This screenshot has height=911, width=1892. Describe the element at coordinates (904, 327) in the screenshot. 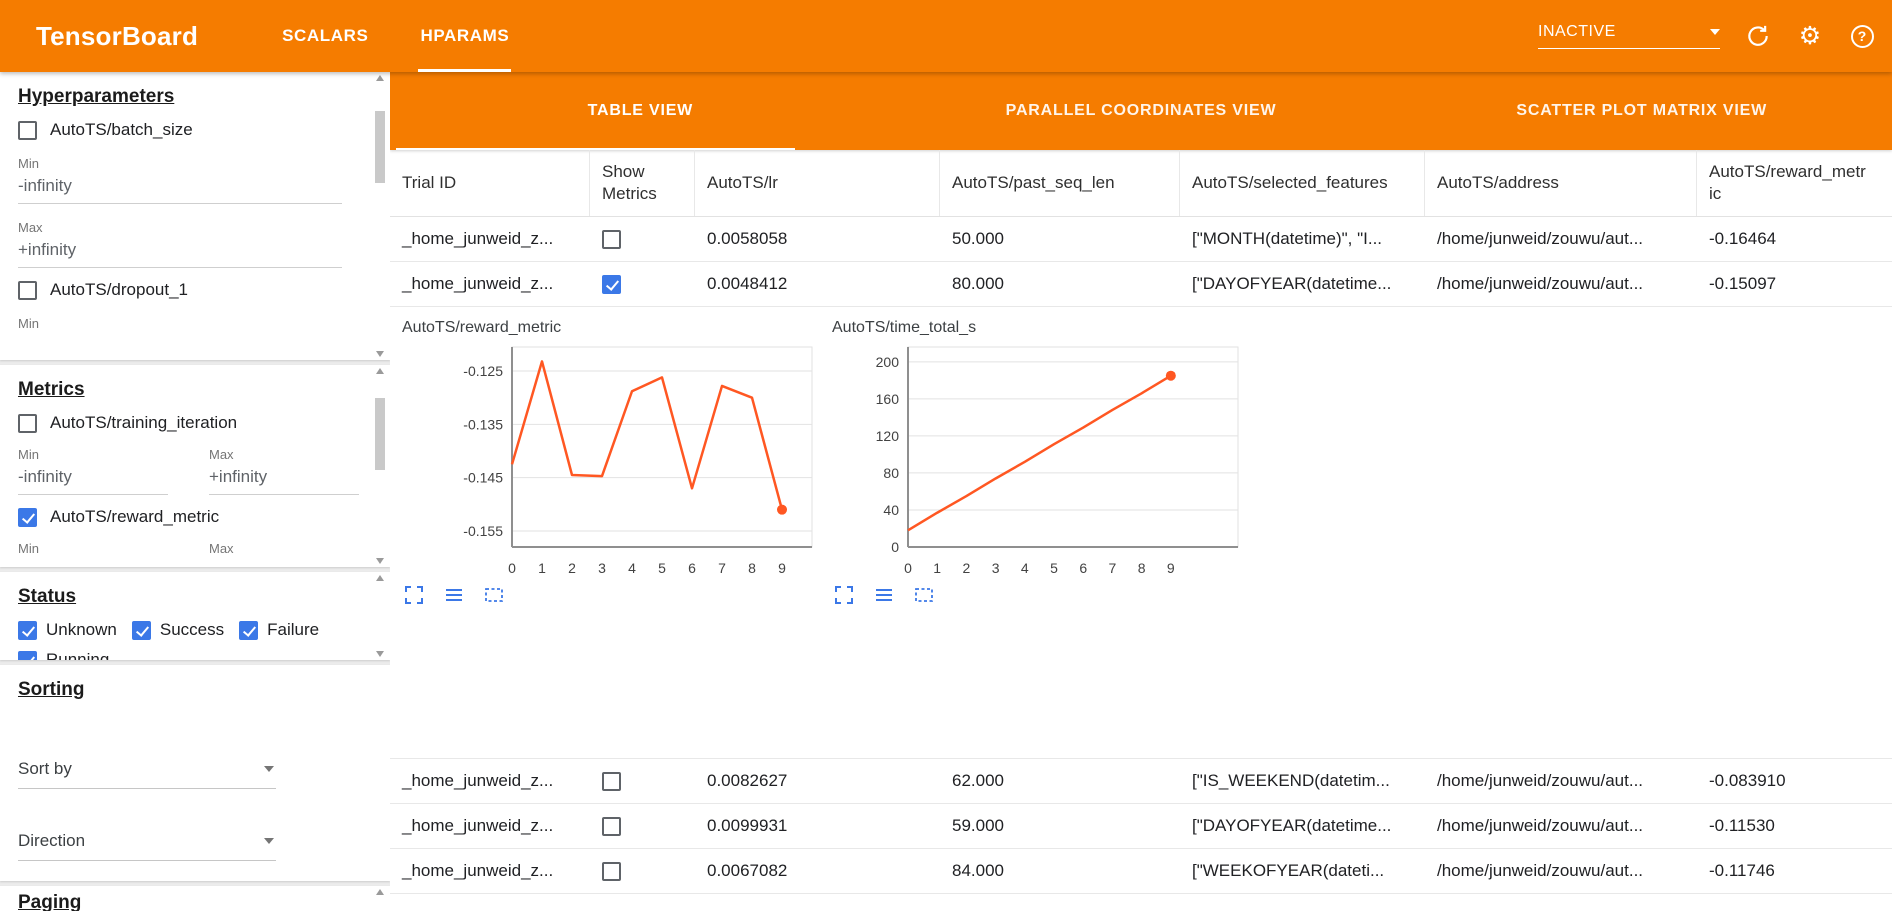

I see `chart-title: AutoTS/time_total_s` at that location.